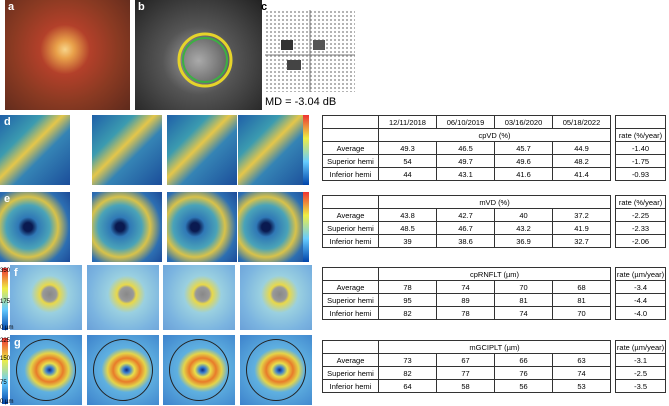 The width and height of the screenshot is (669, 406). I want to click on panel-label: e, so click(7, 199).